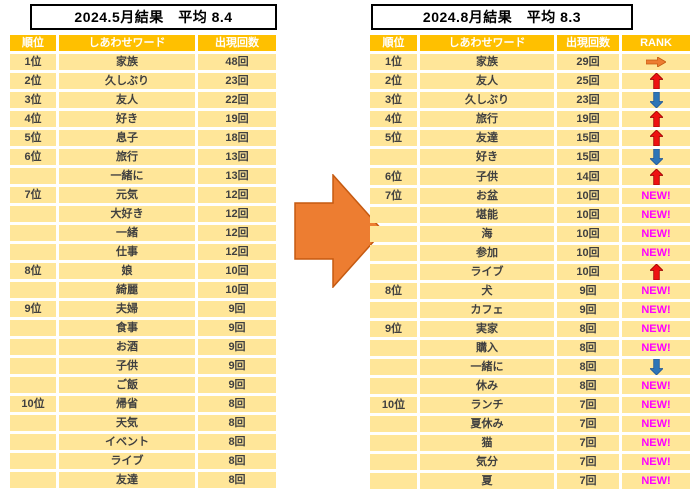  I want to click on table-row: 5位 息子 18回, so click(143, 138).